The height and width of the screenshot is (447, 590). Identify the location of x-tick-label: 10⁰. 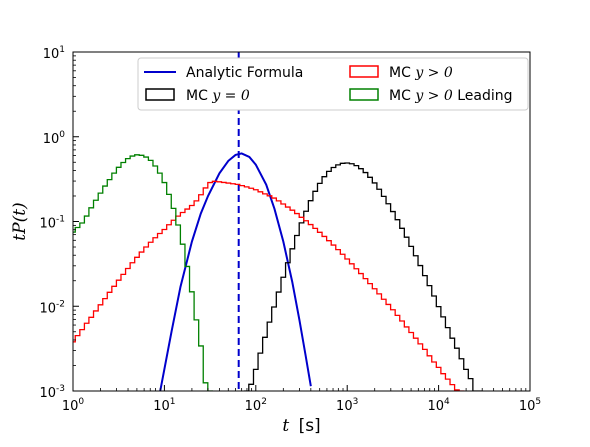
(73, 405).